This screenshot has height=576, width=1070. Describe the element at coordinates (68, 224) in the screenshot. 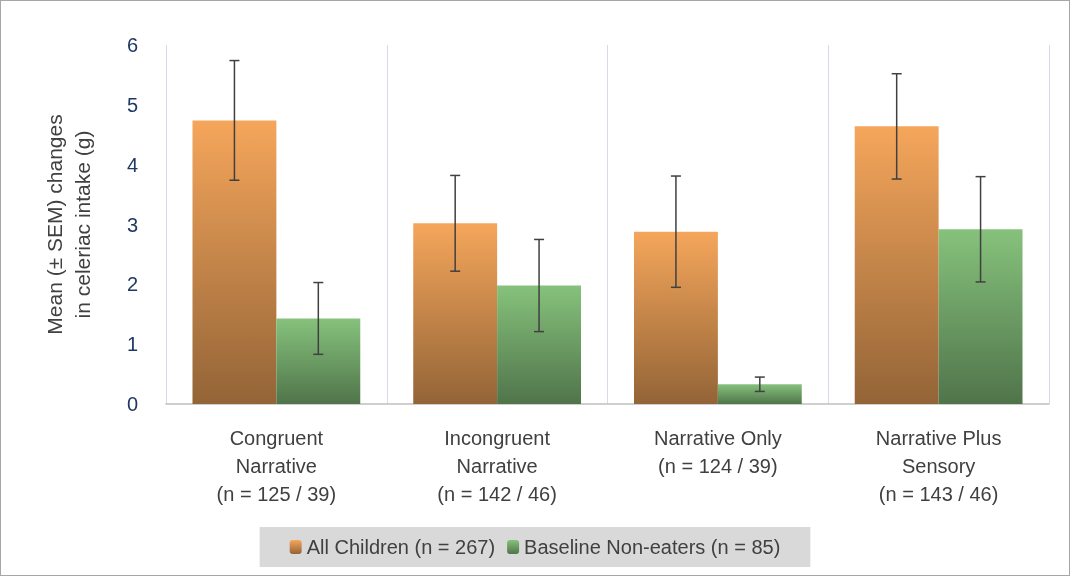

I see `y-axis-title: Mean (± SEM) changes in celeriac intake (g)` at that location.